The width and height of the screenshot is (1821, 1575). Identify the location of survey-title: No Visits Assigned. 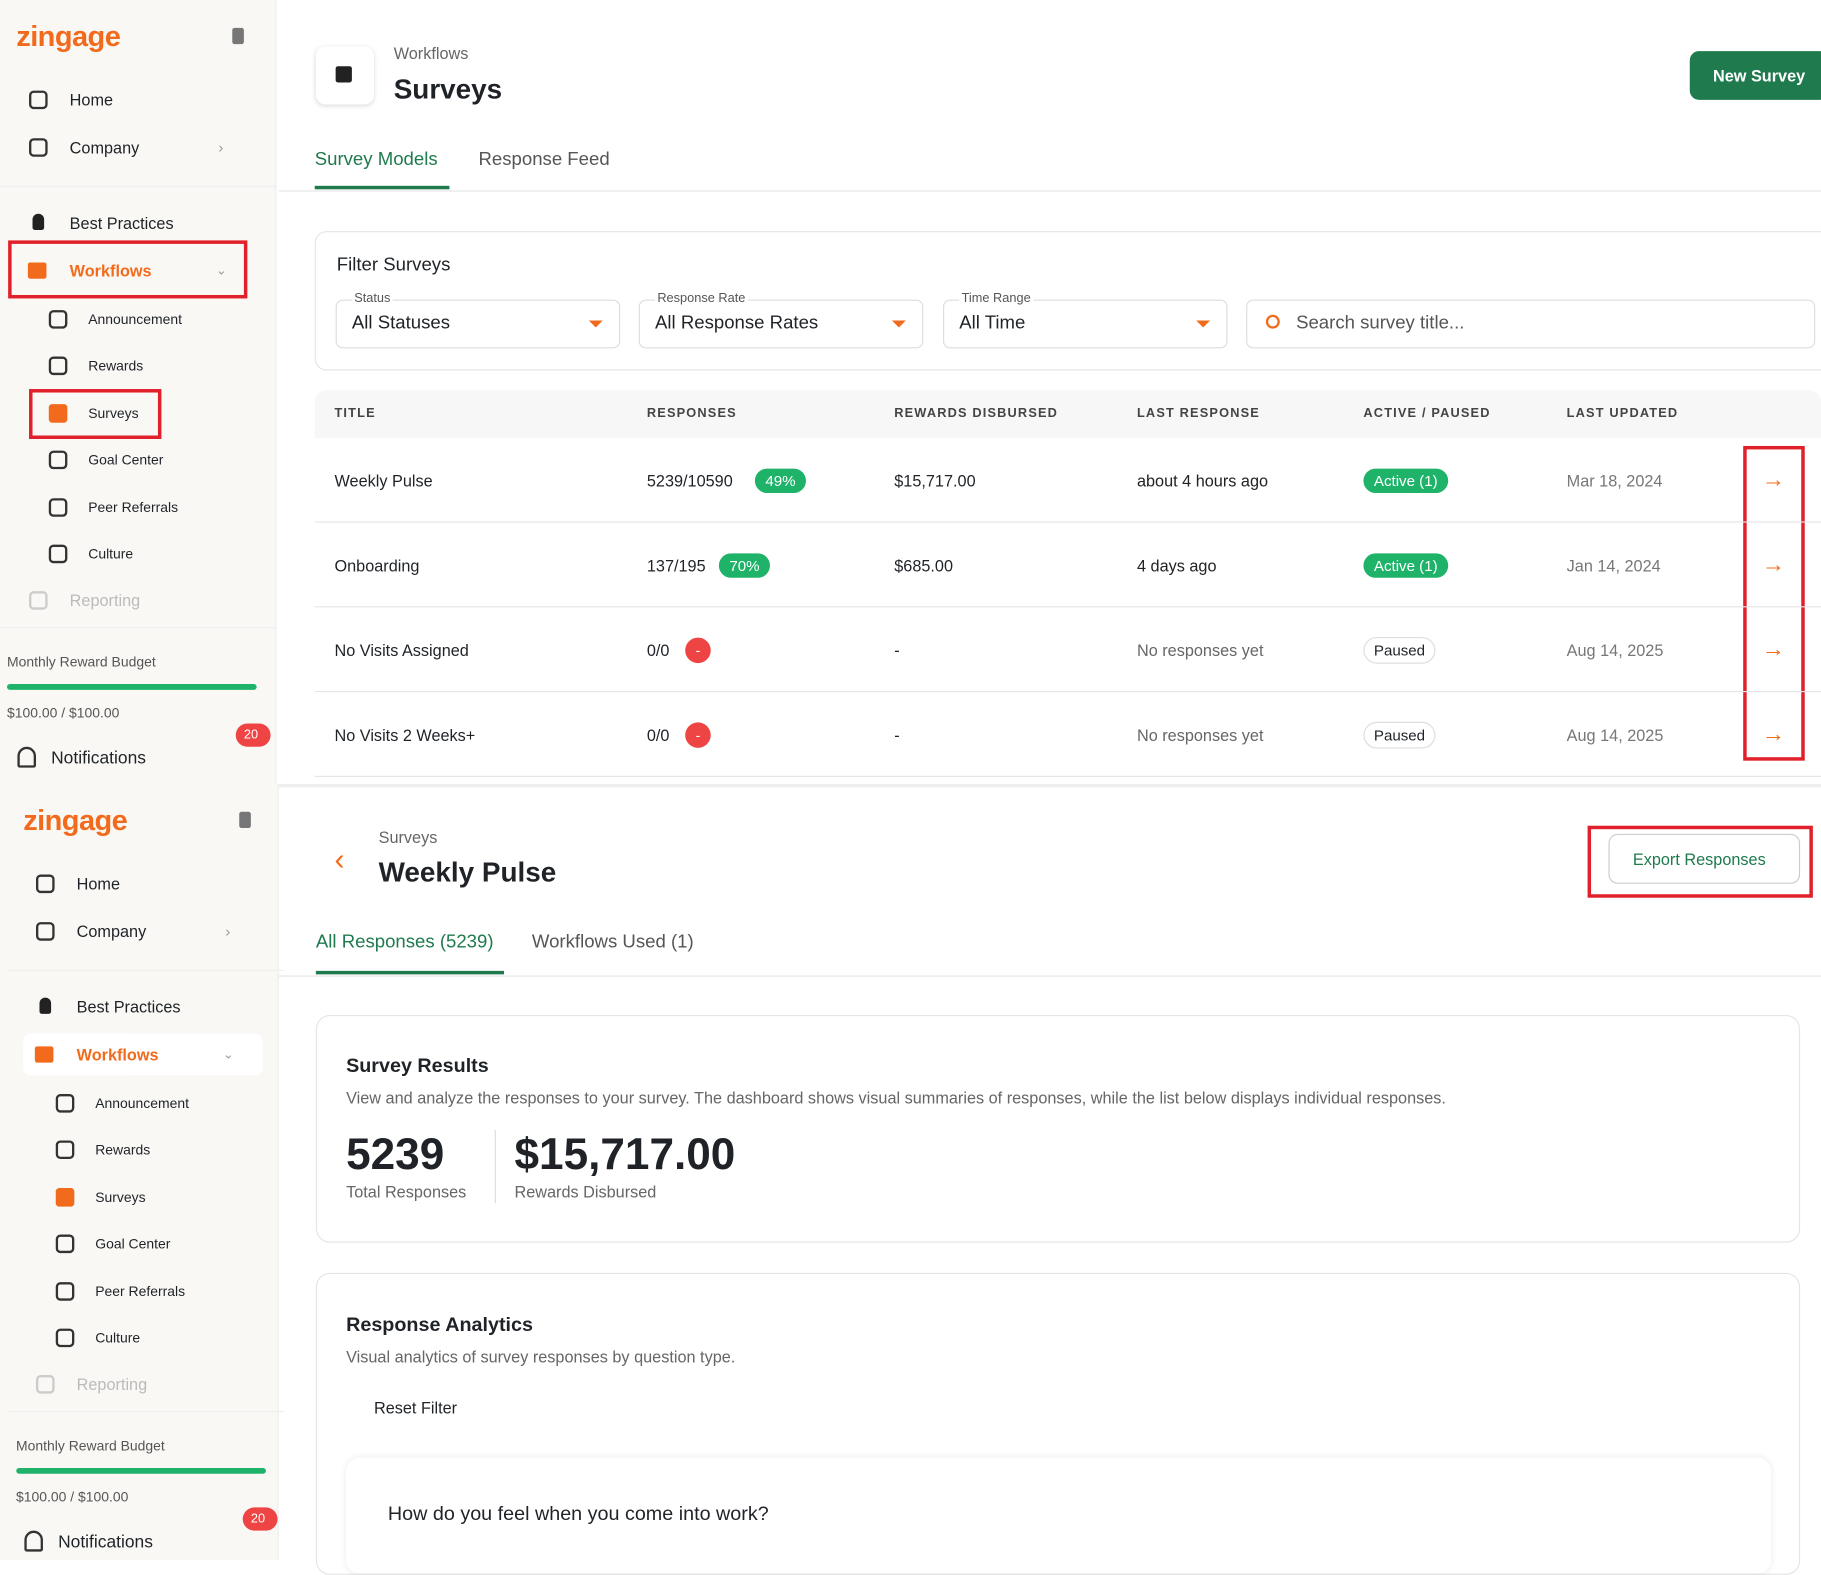
(401, 650).